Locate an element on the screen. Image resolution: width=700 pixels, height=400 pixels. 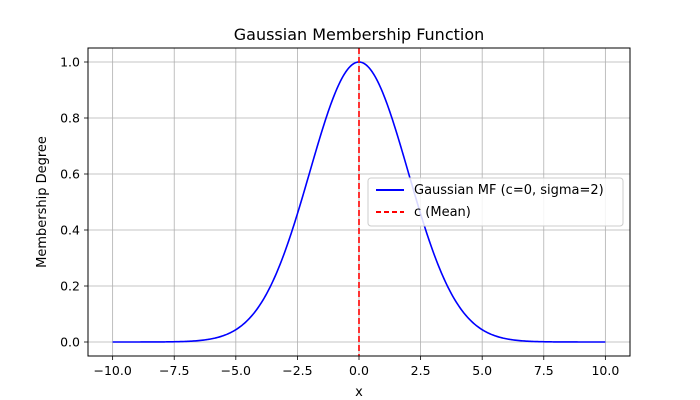
chart-title: Gaussian Membership Function is located at coordinates (359, 34).